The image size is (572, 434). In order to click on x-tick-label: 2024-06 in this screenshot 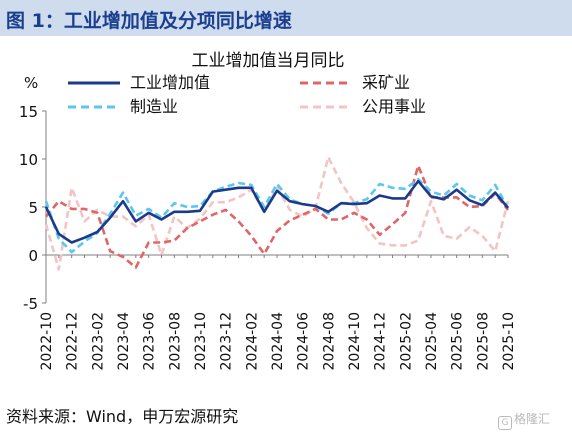, I will do `click(304, 341)`.